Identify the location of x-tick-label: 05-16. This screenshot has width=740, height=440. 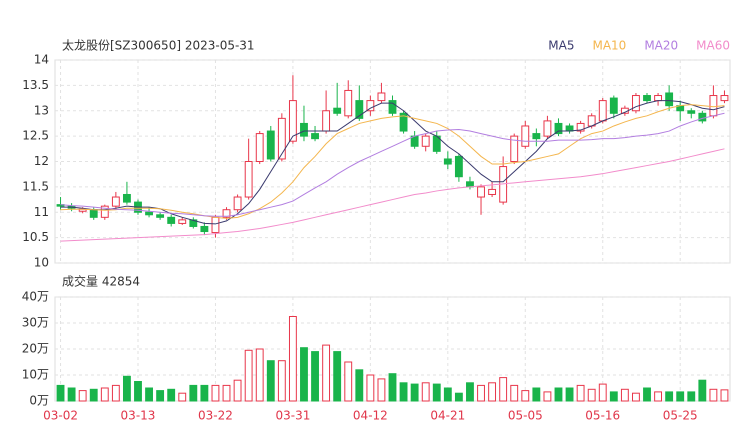
(602, 416).